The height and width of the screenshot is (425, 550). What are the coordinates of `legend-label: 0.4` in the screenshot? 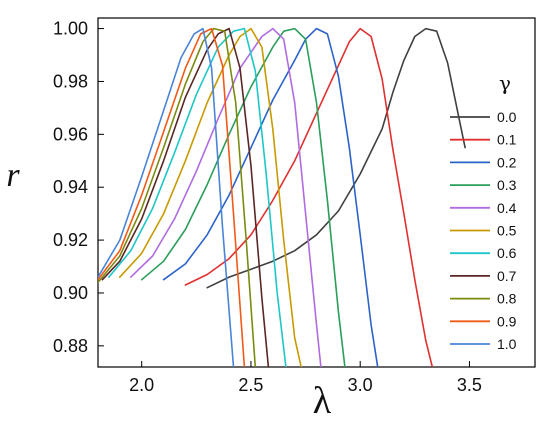 It's located at (507, 208).